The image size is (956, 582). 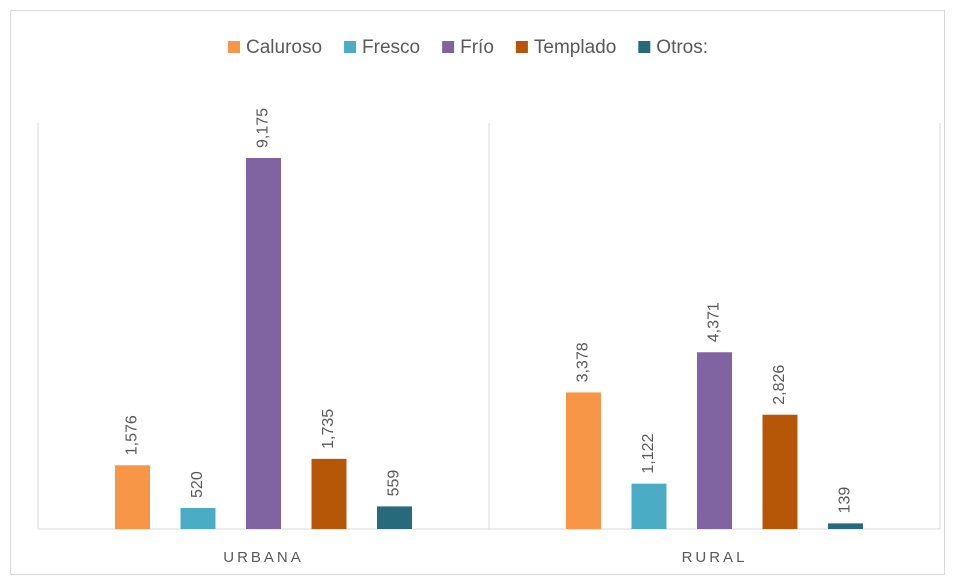 What do you see at coordinates (648, 453) in the screenshot?
I see `data-label: 1,122` at bounding box center [648, 453].